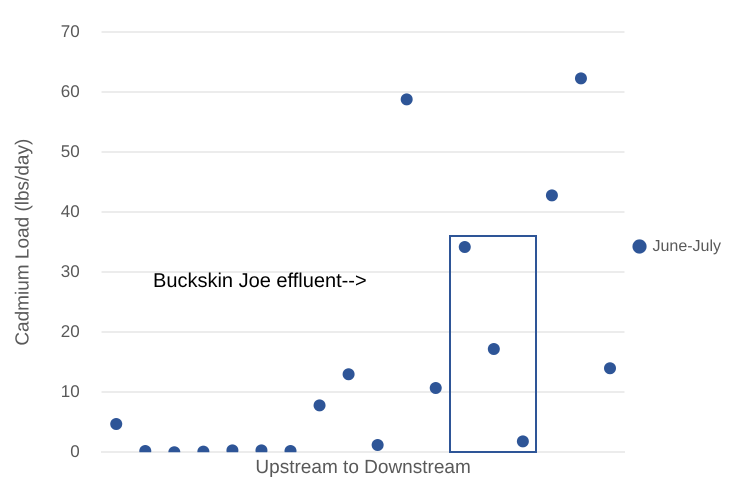 The height and width of the screenshot is (487, 741). Describe the element at coordinates (70, 91) in the screenshot. I see `y-tick-label: 60` at that location.